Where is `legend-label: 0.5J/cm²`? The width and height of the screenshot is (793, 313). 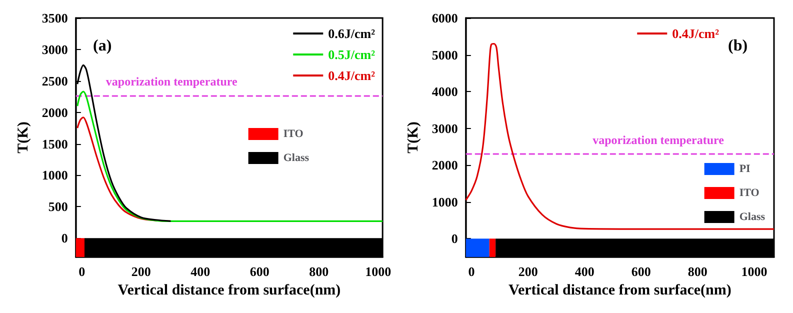 legend-label: 0.5J/cm² is located at coordinates (352, 54).